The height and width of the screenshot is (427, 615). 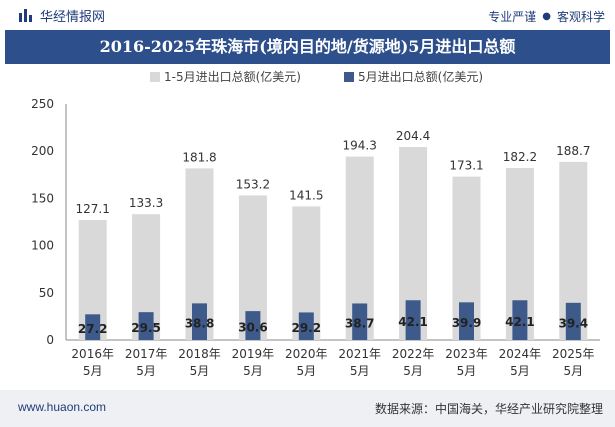 I want to click on y-tick-label: 250, so click(x=42, y=104).